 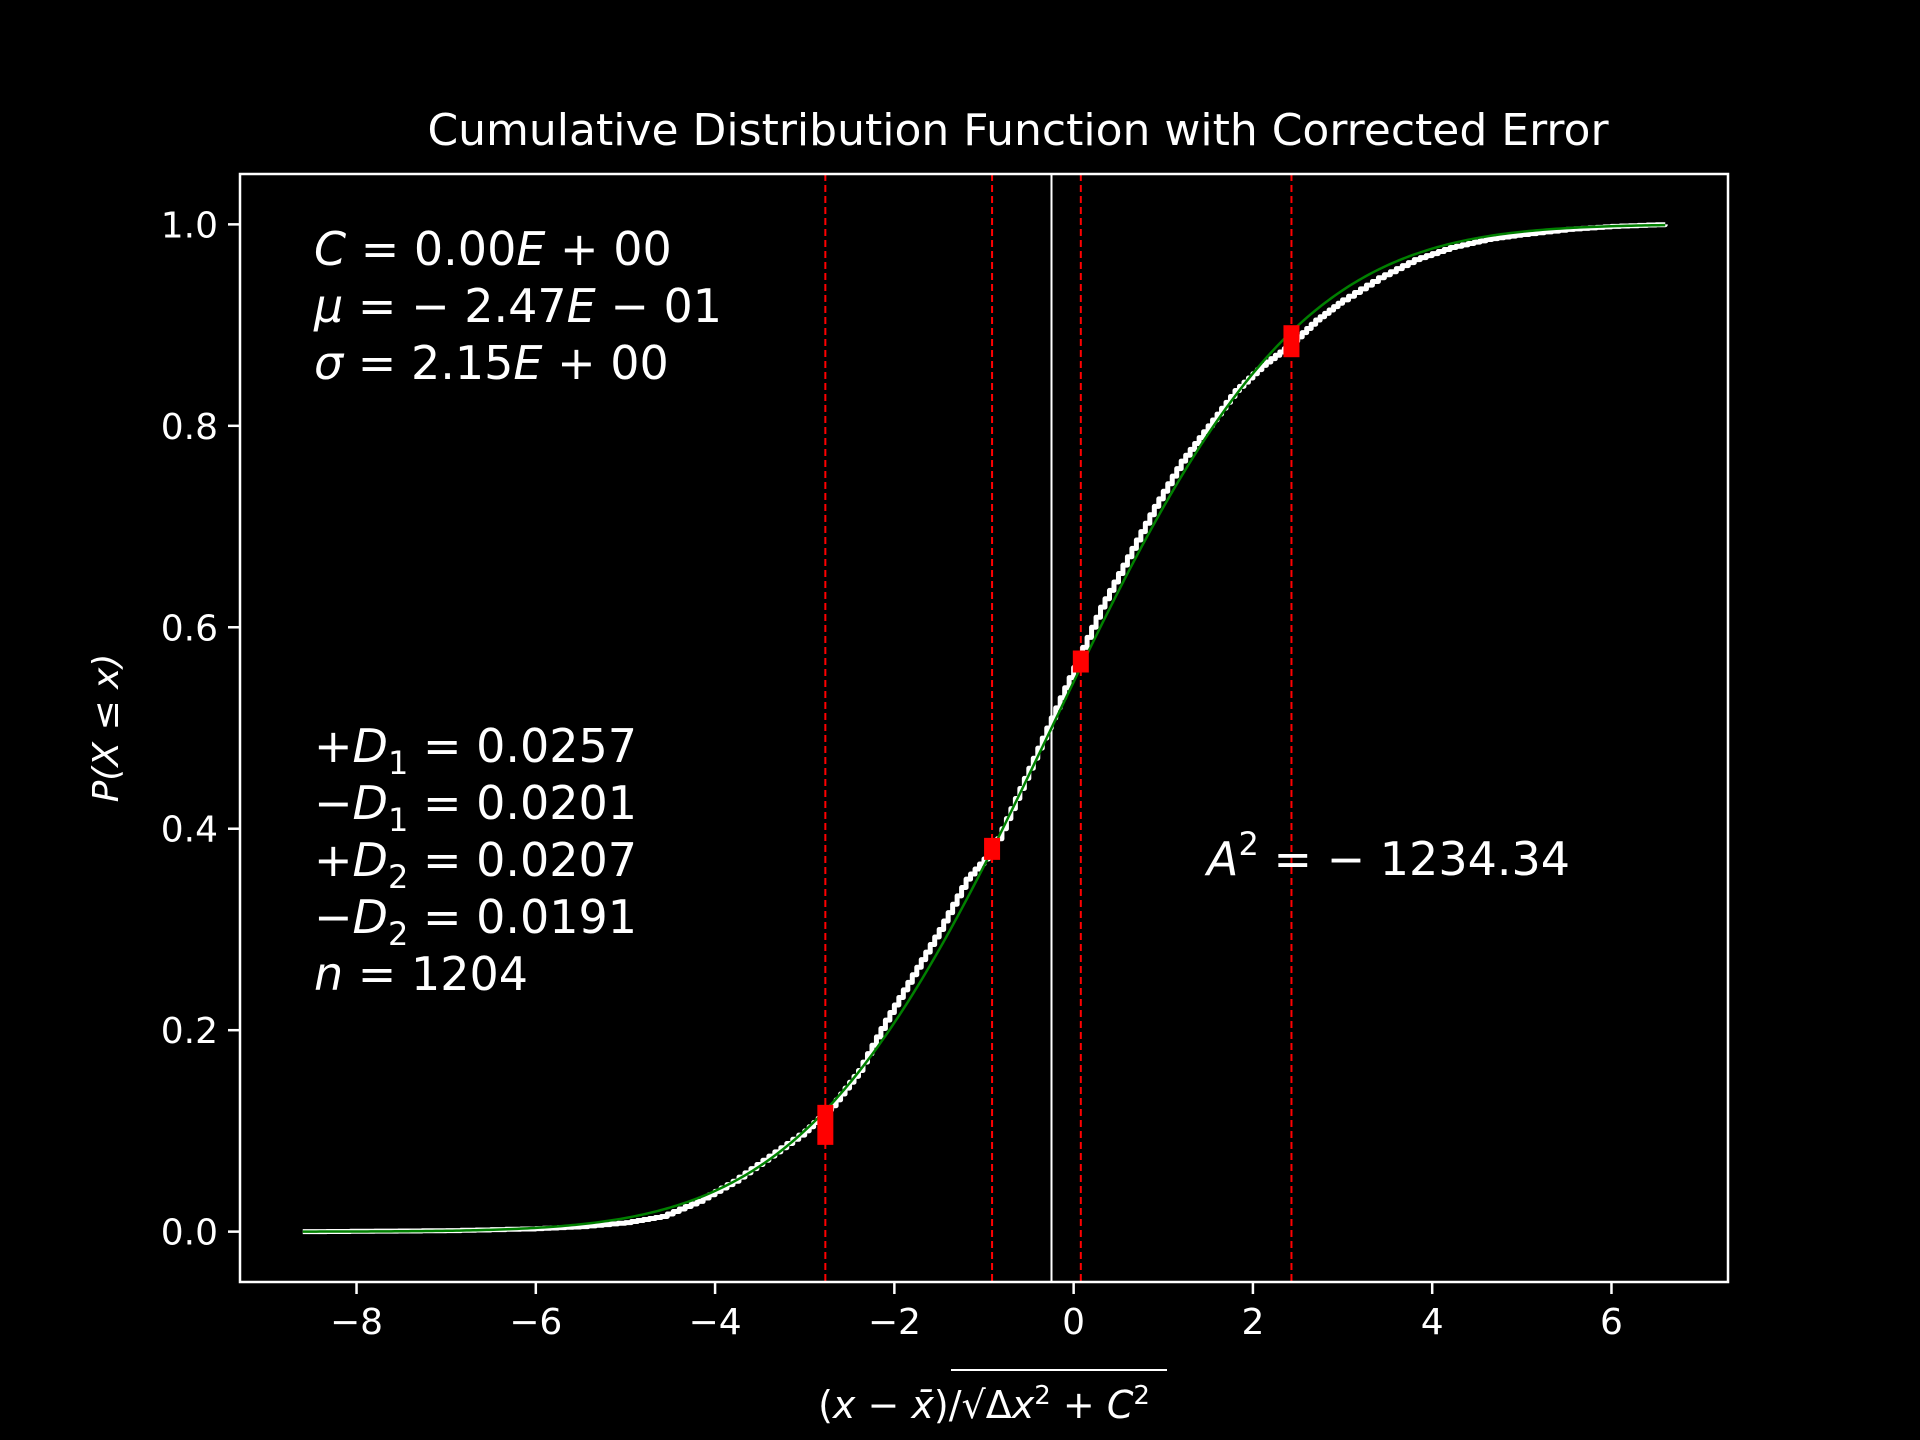 I want to click on param-c: C = 0.00E + 00, so click(x=493, y=249).